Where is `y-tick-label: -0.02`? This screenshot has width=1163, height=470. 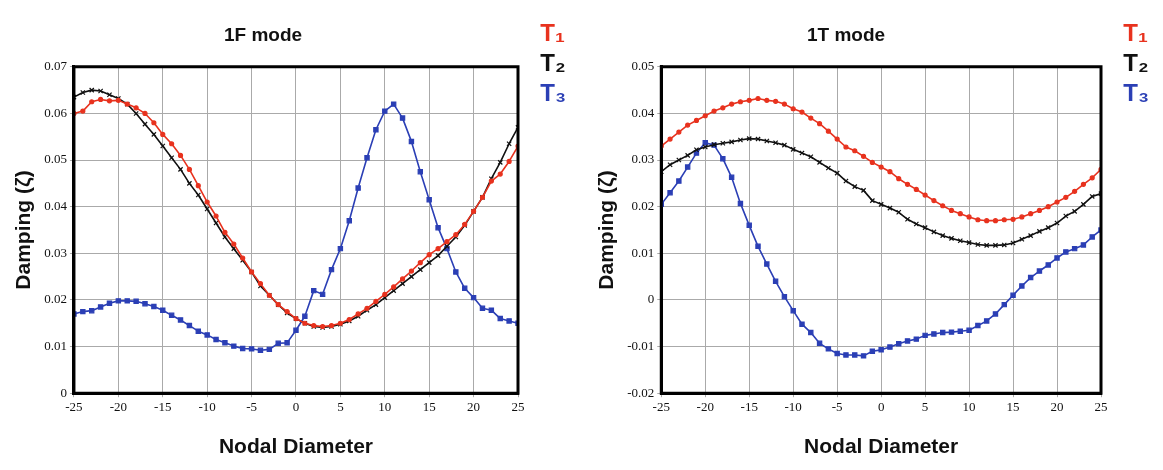
y-tick-label: -0.02 is located at coordinates (641, 392).